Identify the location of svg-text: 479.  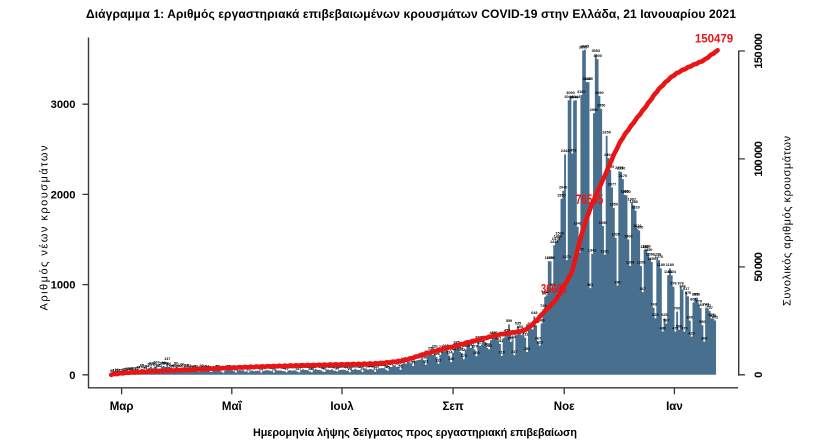
(675, 328).